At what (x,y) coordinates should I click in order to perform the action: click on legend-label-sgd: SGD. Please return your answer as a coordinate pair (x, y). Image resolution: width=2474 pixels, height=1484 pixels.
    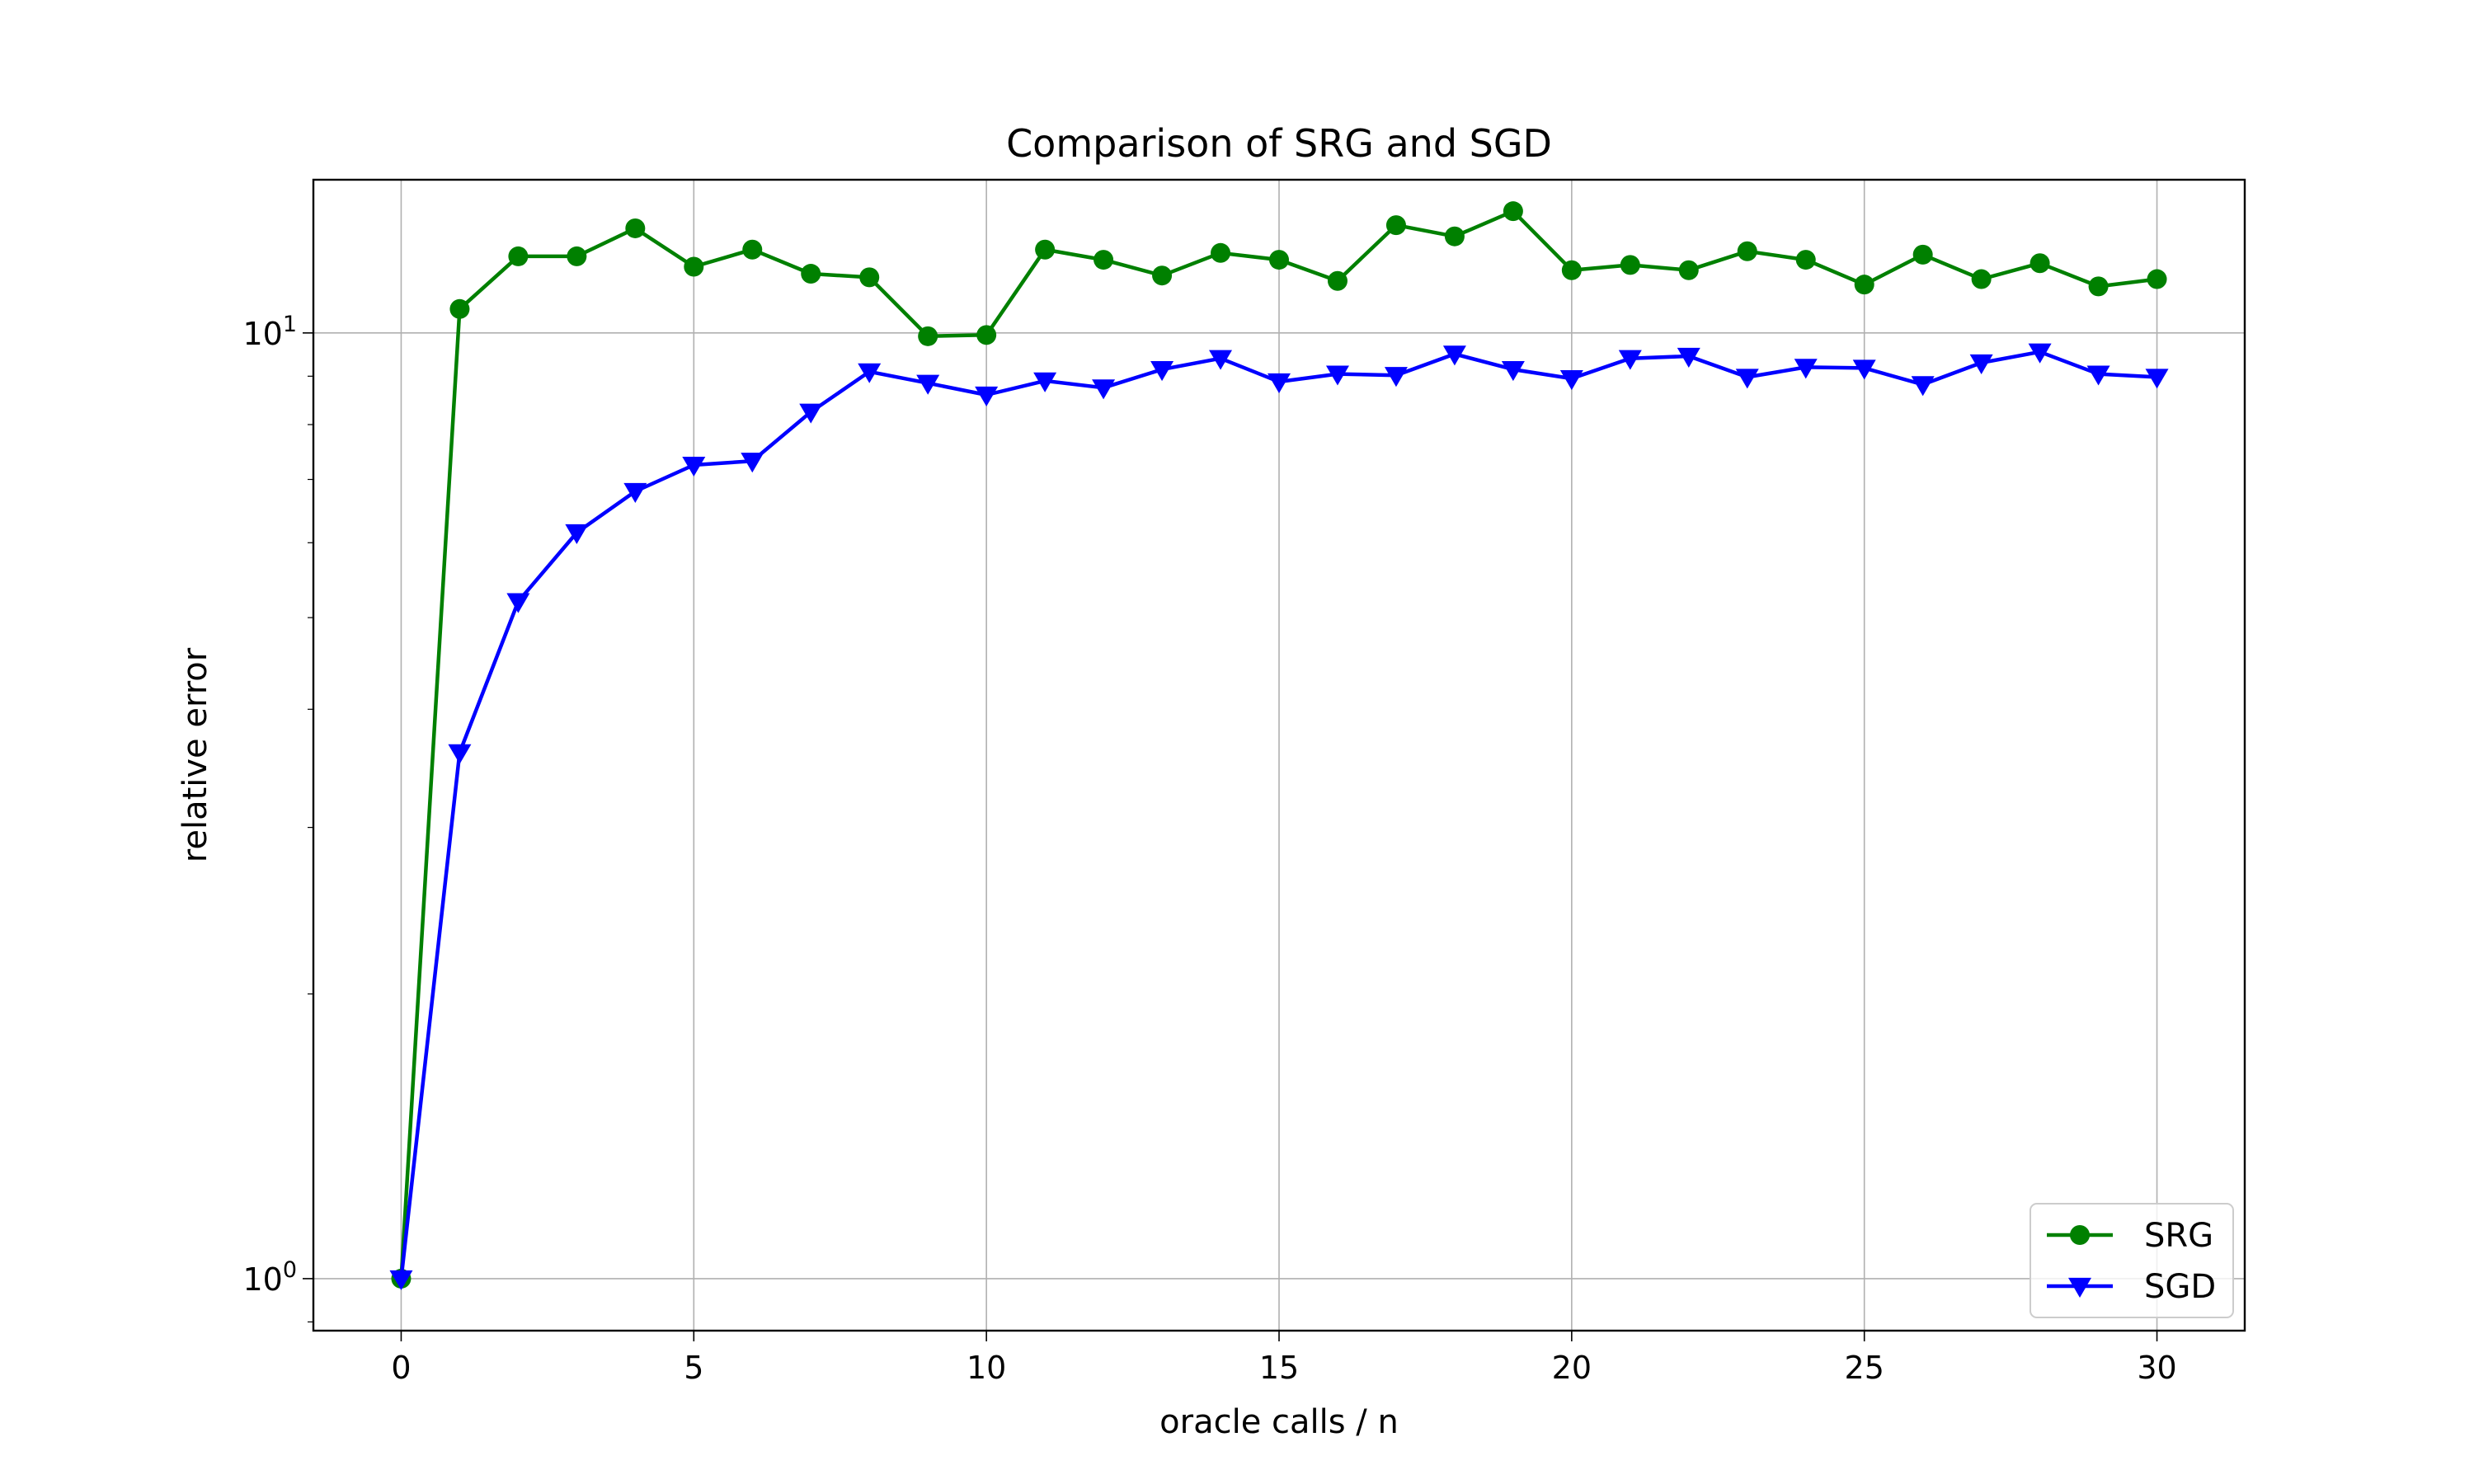
    Looking at the image, I should click on (2180, 1287).